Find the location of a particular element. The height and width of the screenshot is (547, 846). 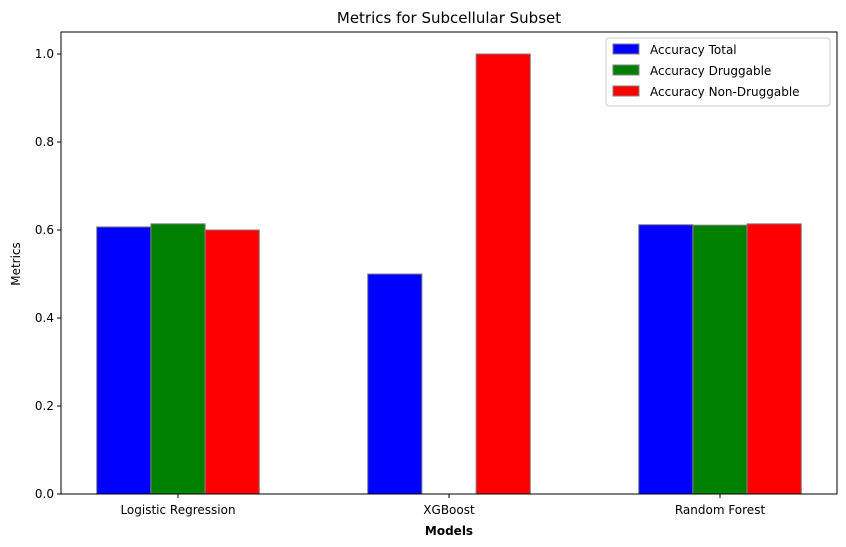

y-ticks: 0.0 0.2 0.4 0.6 0.8 1.0 is located at coordinates (48, 274).